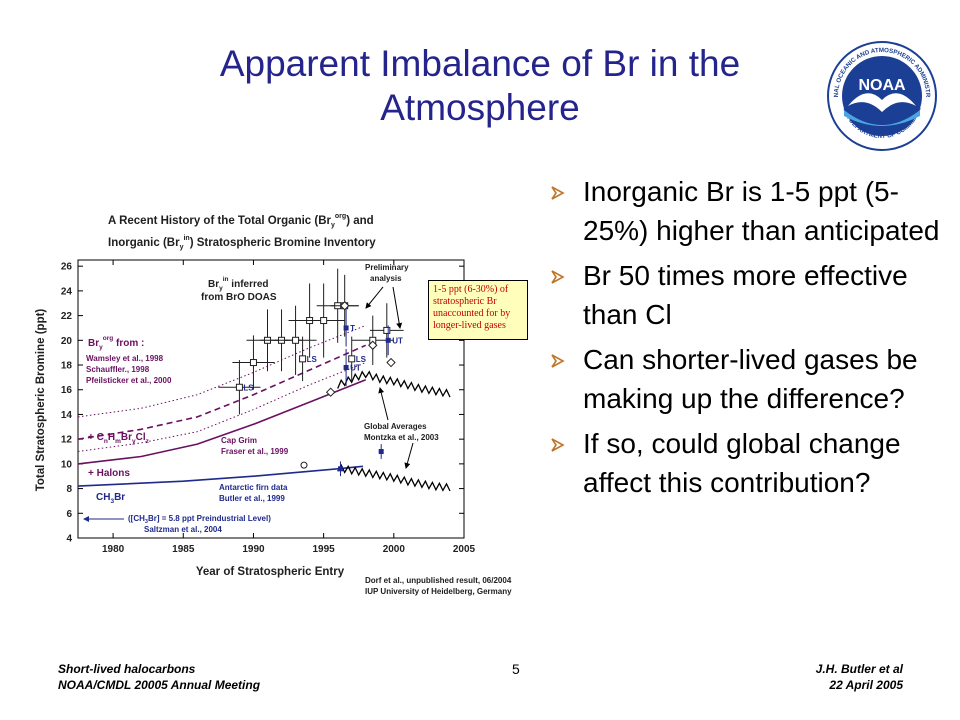  I want to click on bullet-item: Br 50 times more effective than Cl, so click(748, 295).